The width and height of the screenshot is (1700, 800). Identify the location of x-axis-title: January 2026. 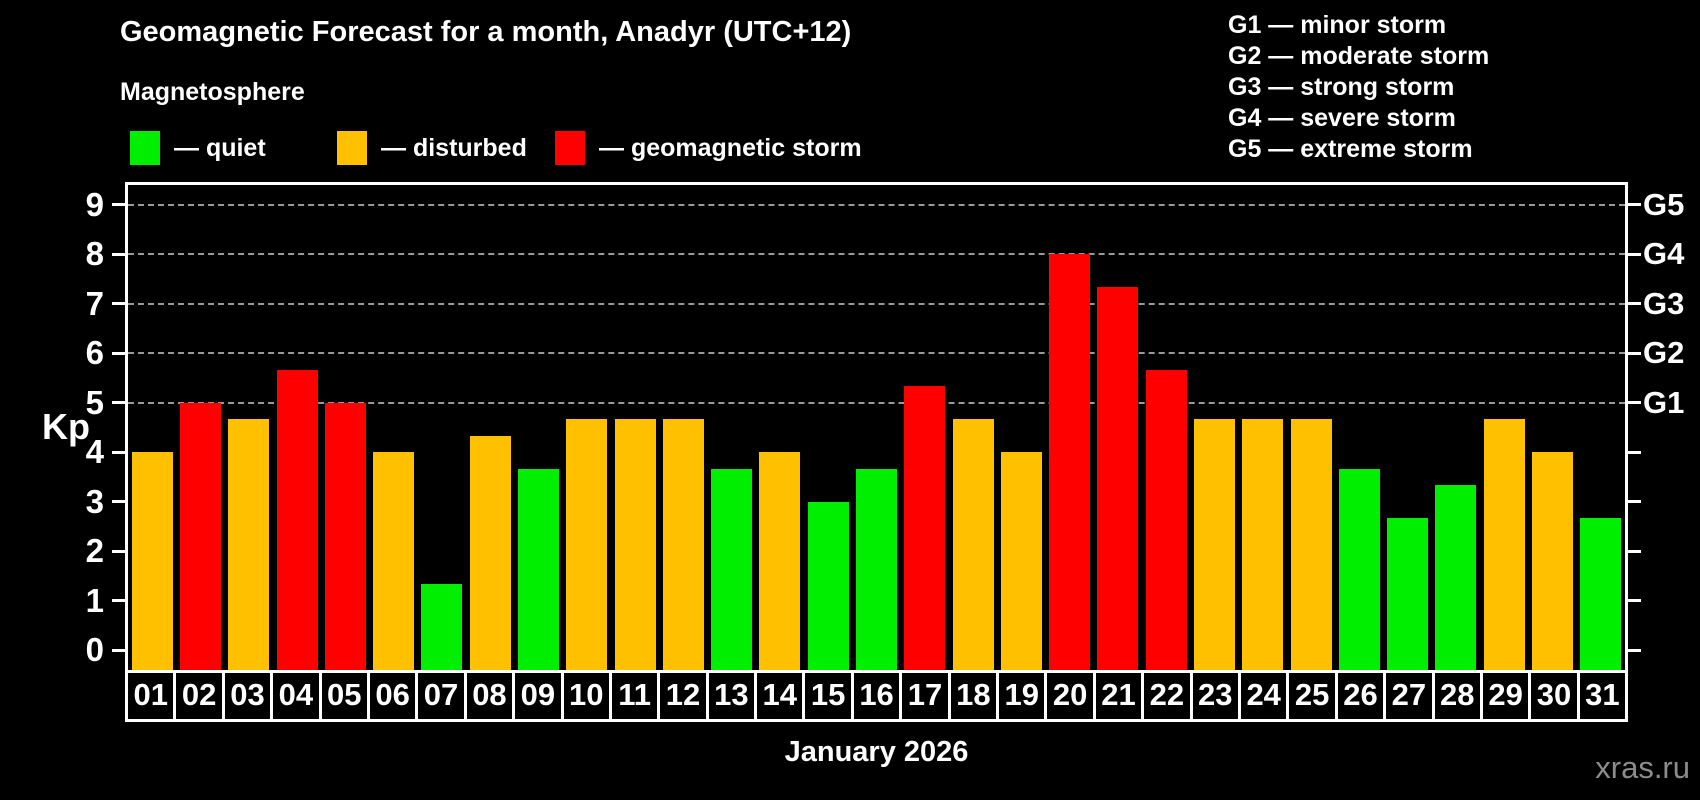
(876, 752).